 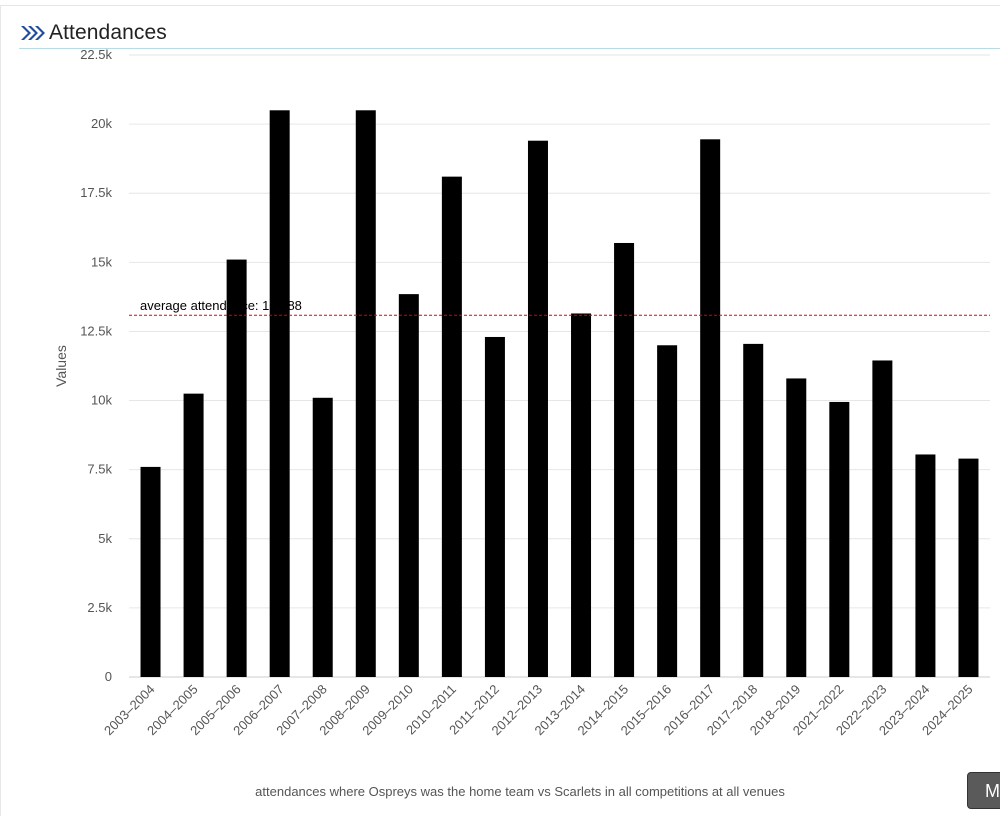 I want to click on average-label: average attendance: 13,088, so click(x=221, y=305).